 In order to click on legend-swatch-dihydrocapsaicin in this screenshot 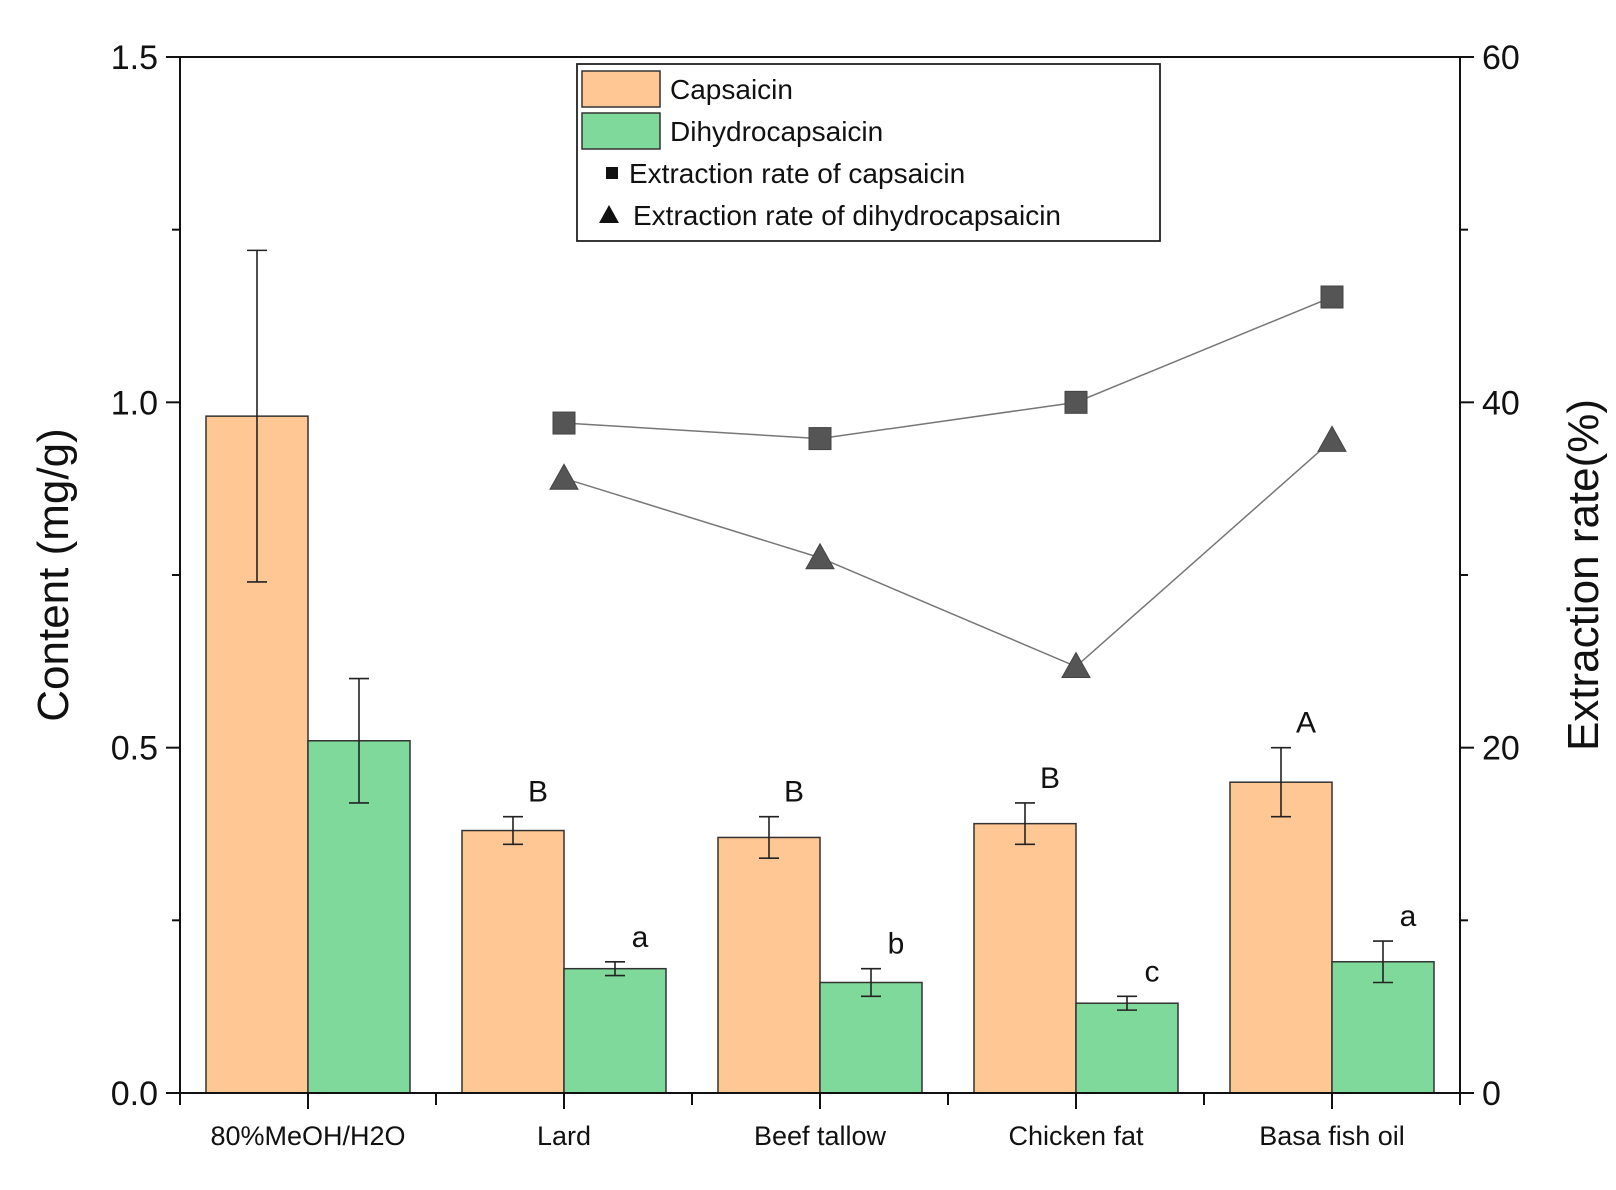, I will do `click(621, 131)`.